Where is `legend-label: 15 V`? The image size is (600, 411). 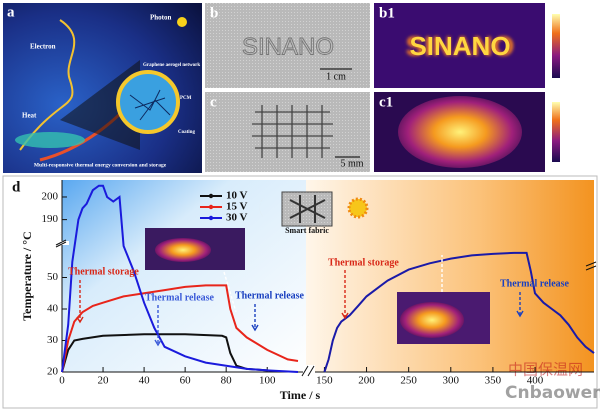 legend-label: 15 V is located at coordinates (237, 207).